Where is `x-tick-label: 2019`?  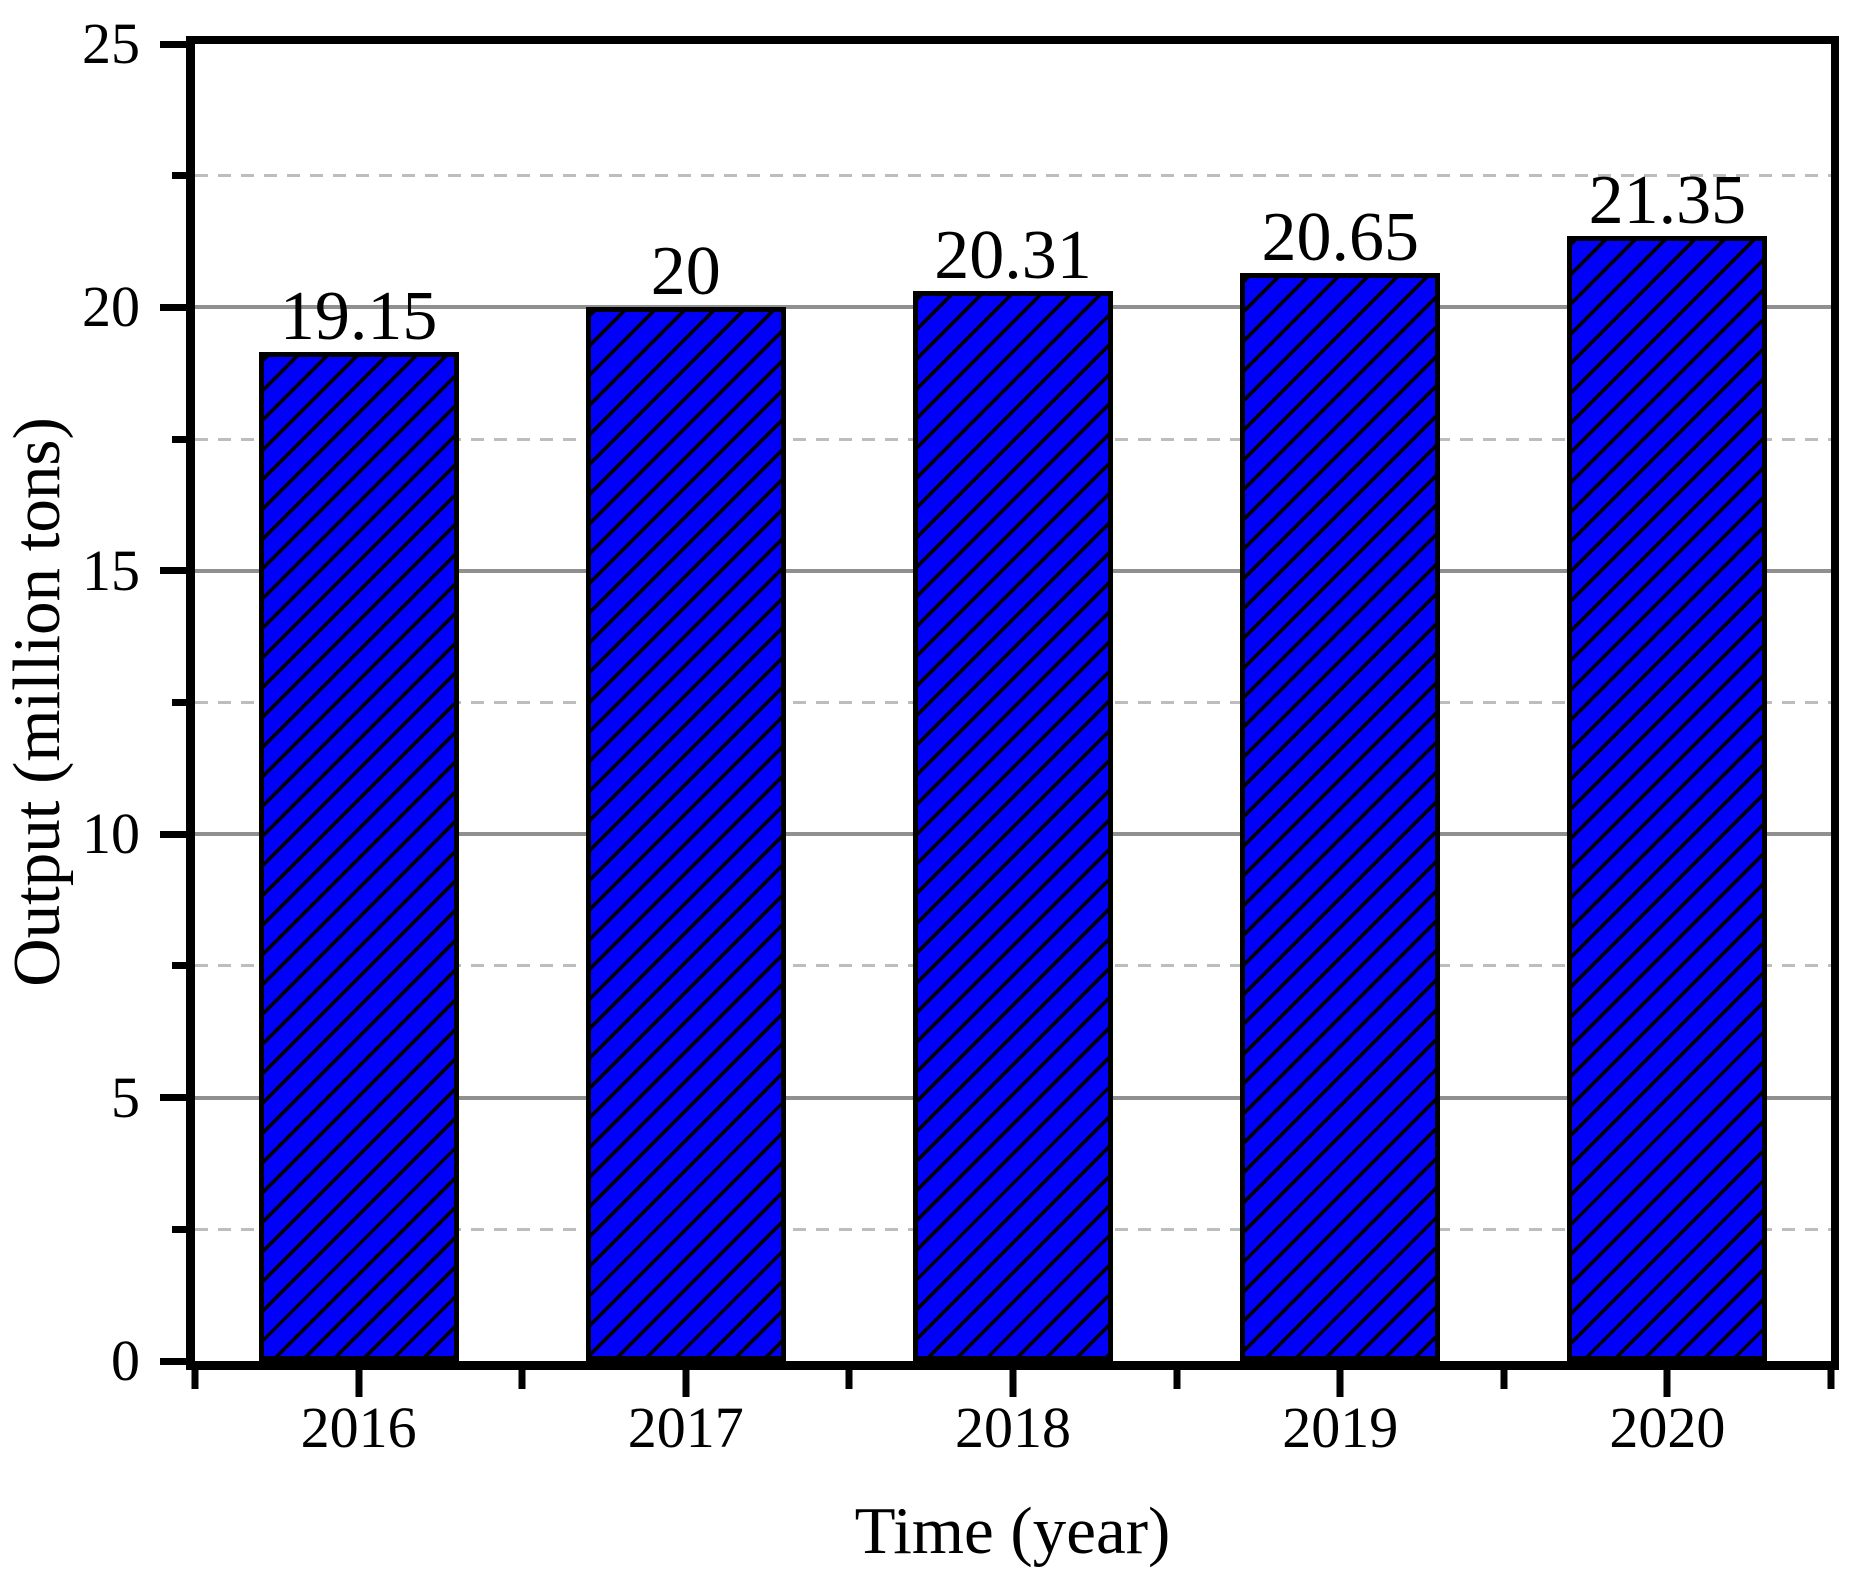
x-tick-label: 2019 is located at coordinates (1340, 1427).